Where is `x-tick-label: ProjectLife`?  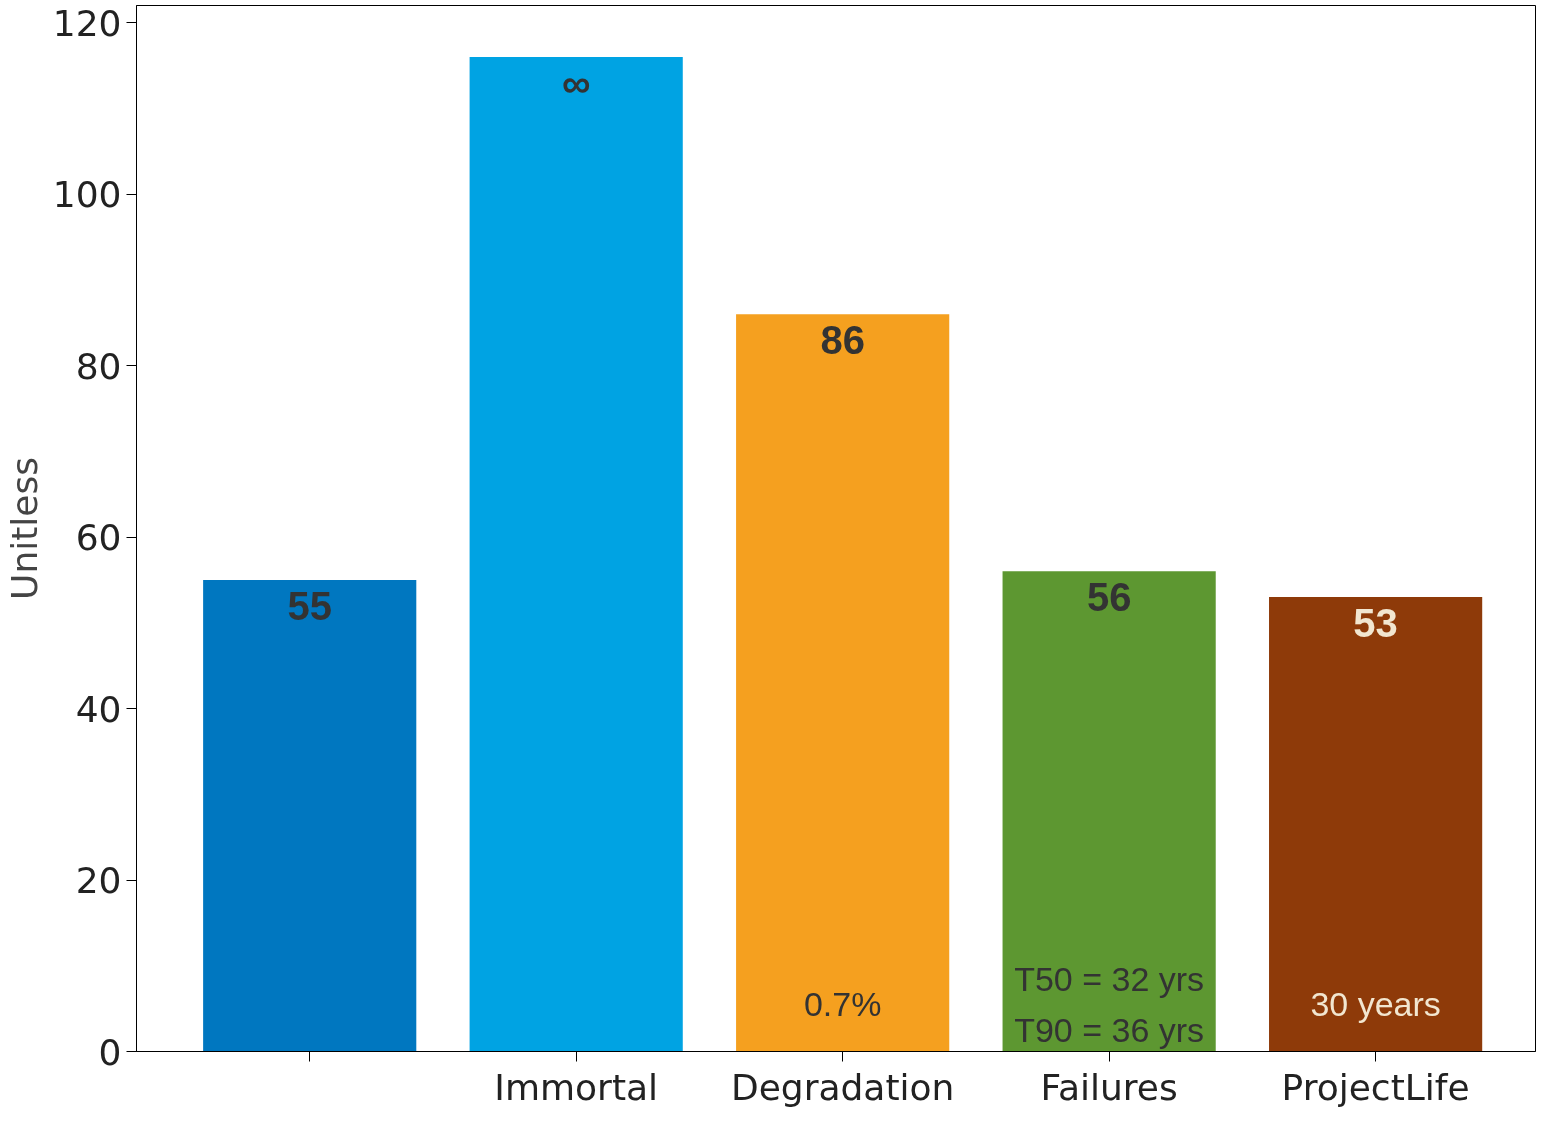
x-tick-label: ProjectLife is located at coordinates (1375, 1087).